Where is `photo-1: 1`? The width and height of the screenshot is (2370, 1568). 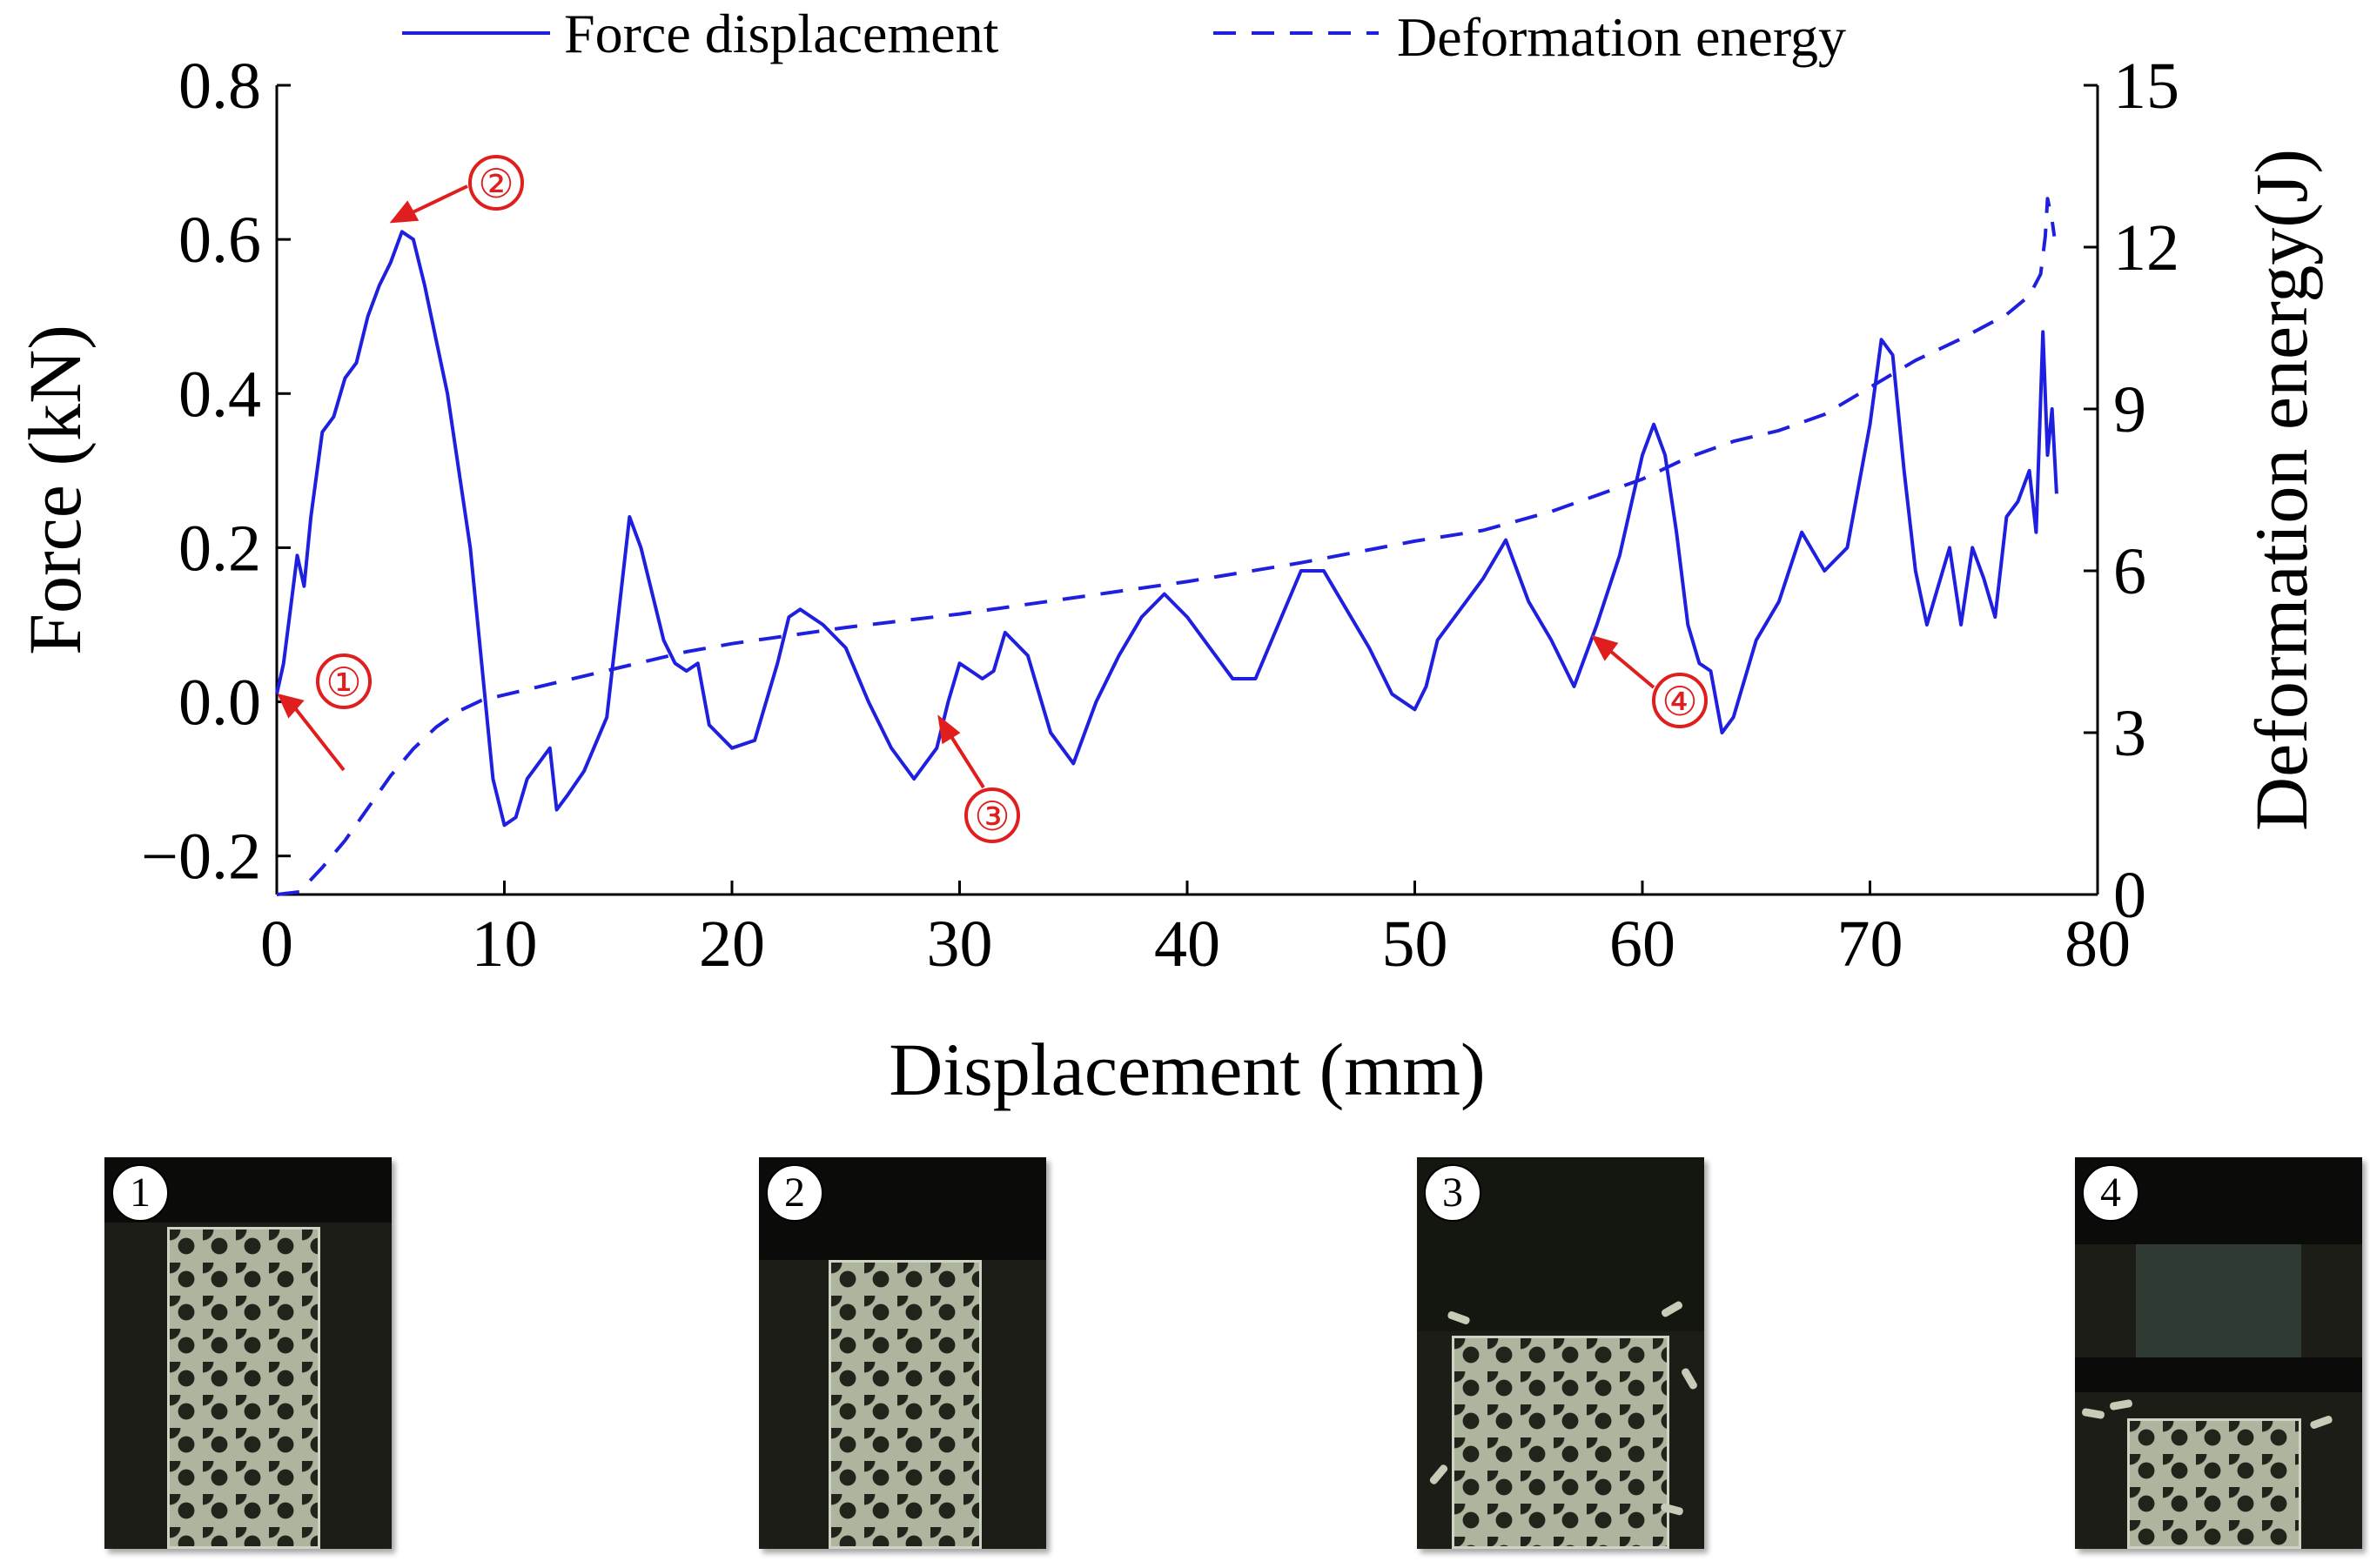 photo-1: 1 is located at coordinates (248, 1353).